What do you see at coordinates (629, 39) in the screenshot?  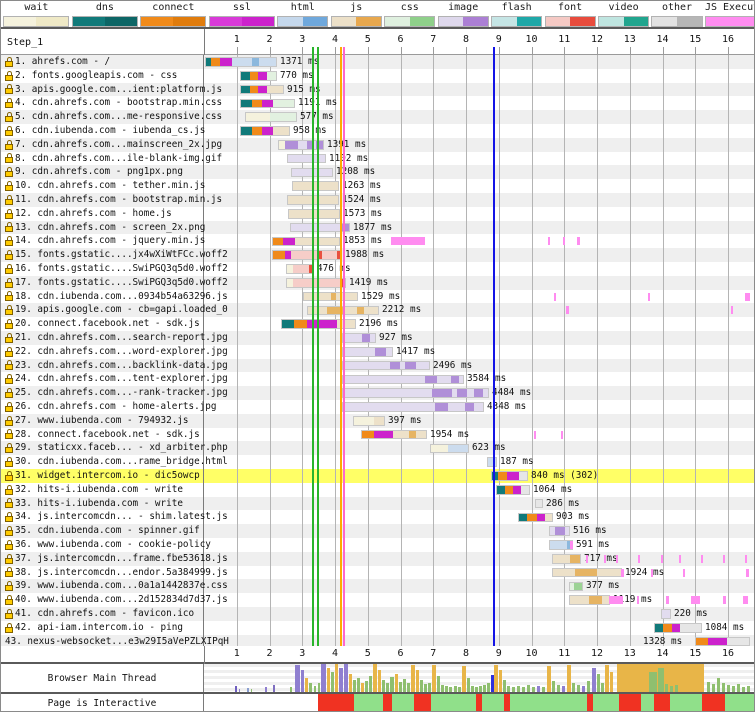 I see `axis-tick-label: 13` at bounding box center [629, 39].